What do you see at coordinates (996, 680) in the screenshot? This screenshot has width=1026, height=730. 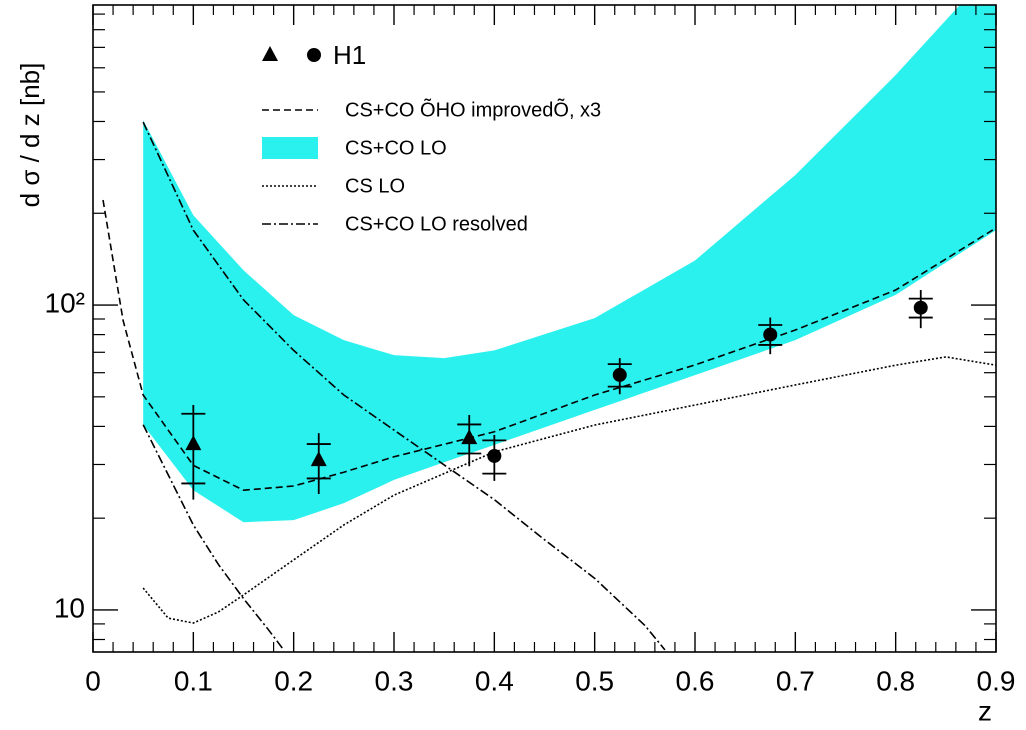 I see `x-tick-label: 0.9` at bounding box center [996, 680].